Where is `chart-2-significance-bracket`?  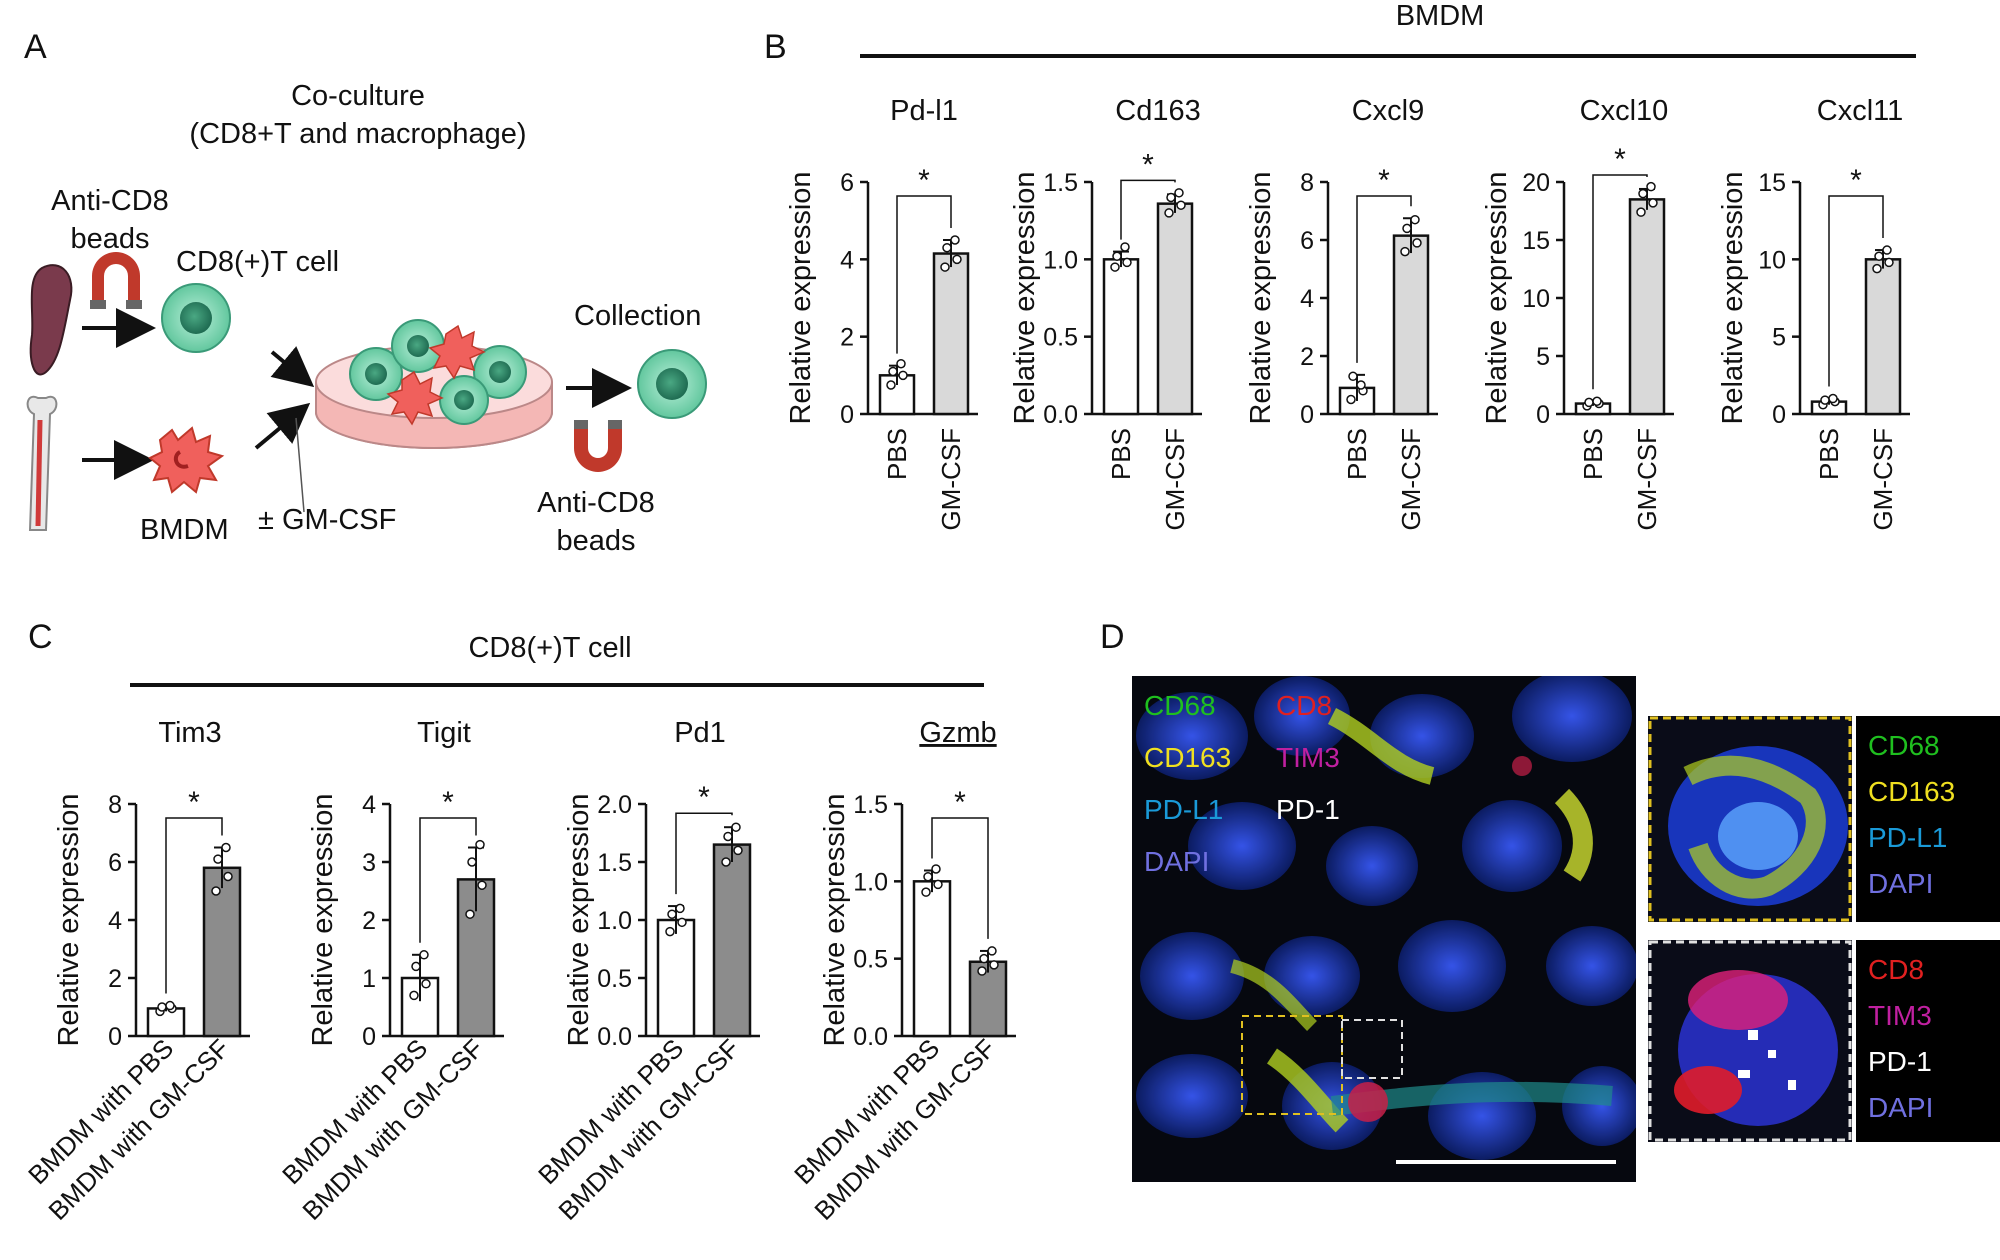 chart-2-significance-bracket is located at coordinates (1384, 279).